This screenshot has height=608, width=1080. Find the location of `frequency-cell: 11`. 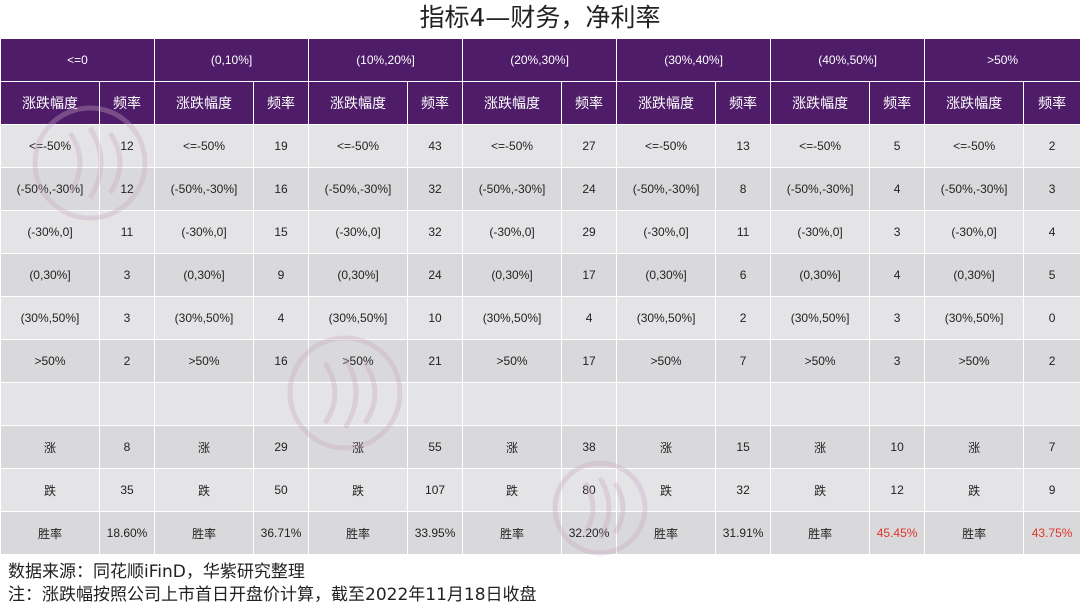

frequency-cell: 11 is located at coordinates (743, 232).